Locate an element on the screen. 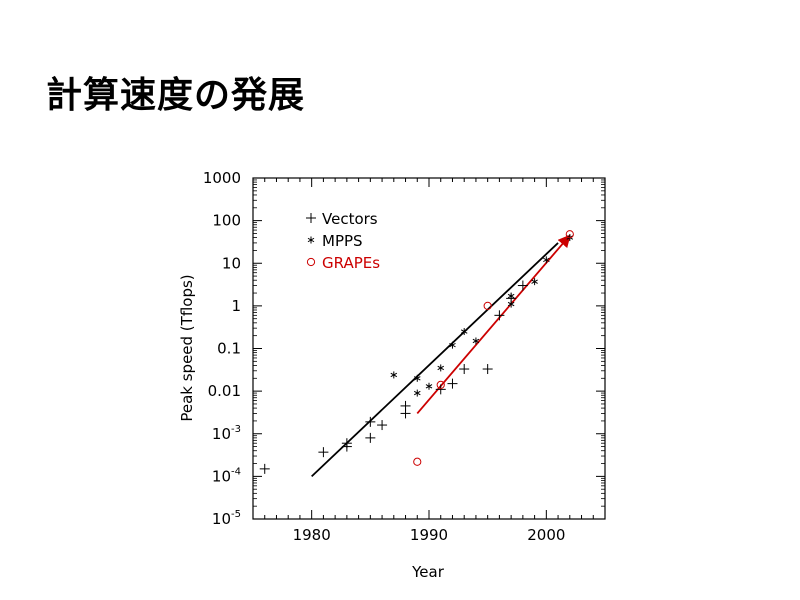  x-tick-label: 2000 is located at coordinates (546, 535).